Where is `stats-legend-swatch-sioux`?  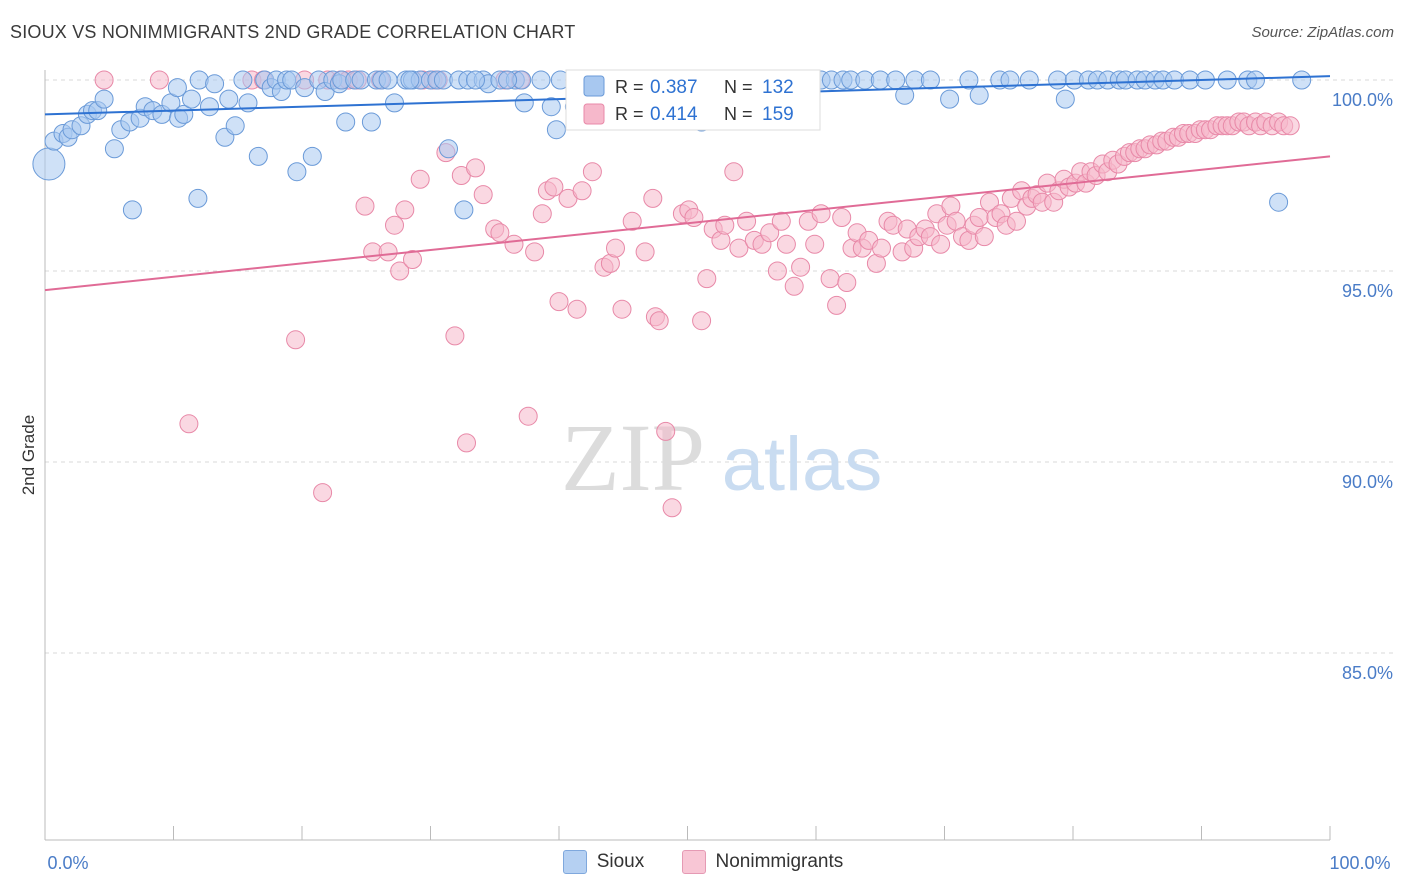 stats-legend-swatch-sioux is located at coordinates (594, 86).